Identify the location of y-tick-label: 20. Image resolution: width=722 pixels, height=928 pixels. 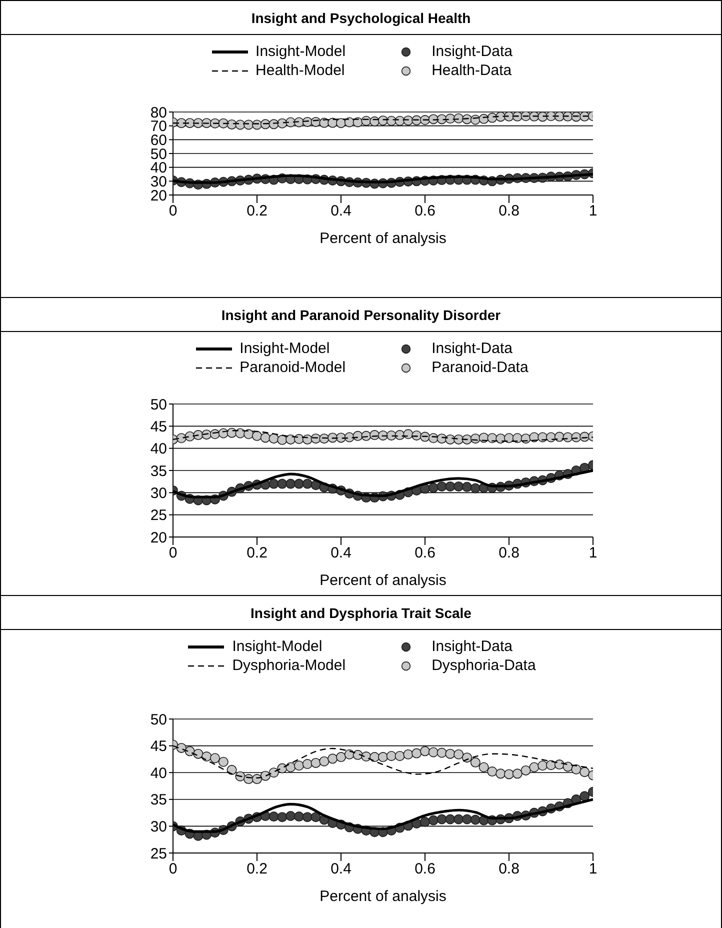
(158, 537).